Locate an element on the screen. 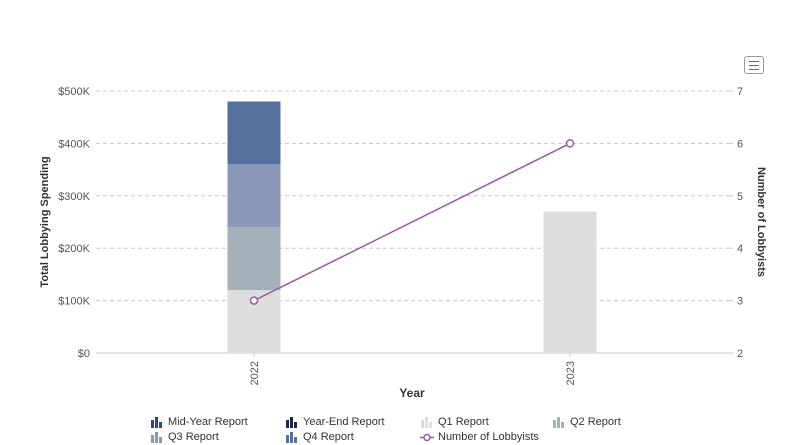 The image size is (800, 445). chart-menu-button is located at coordinates (754, 65).